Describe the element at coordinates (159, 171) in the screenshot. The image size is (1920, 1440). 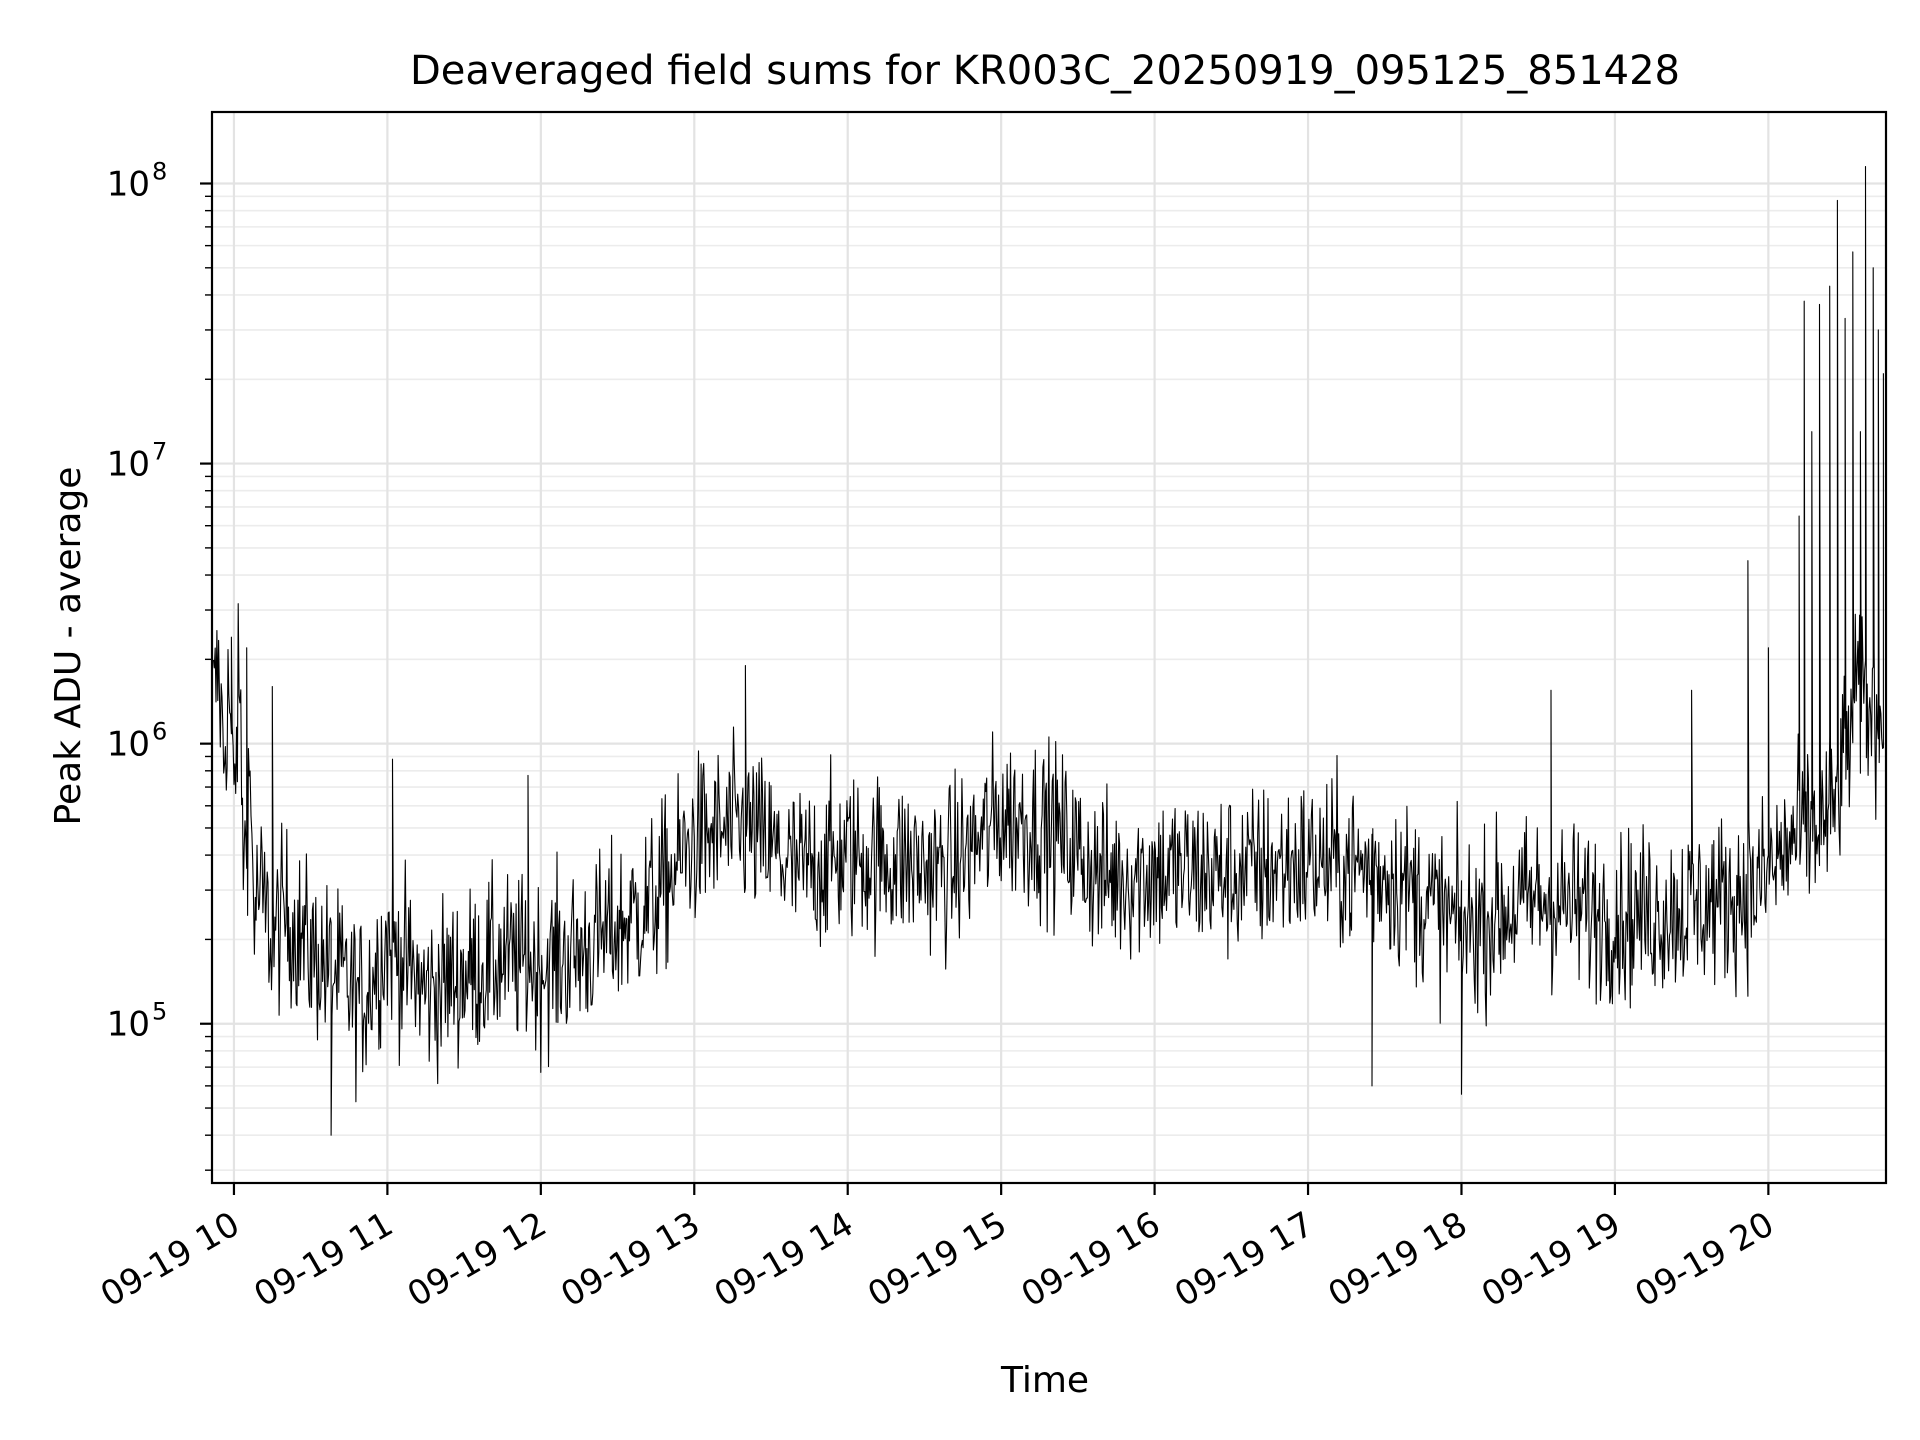
I see `y-tick-exponent: 8` at that location.